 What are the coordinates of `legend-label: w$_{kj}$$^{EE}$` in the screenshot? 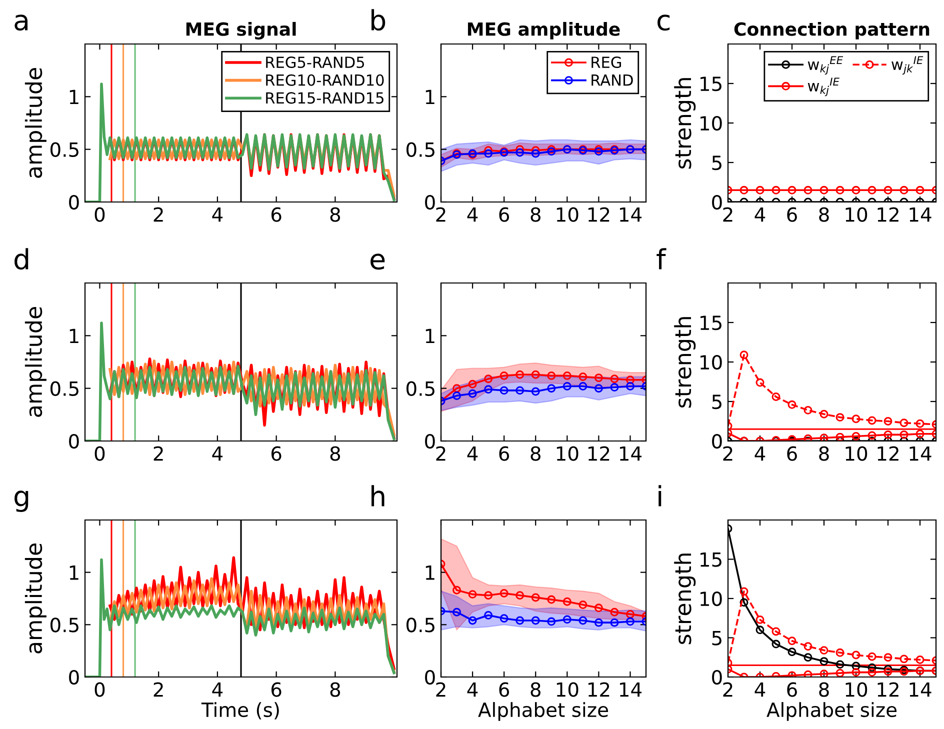 It's located at (826, 65).